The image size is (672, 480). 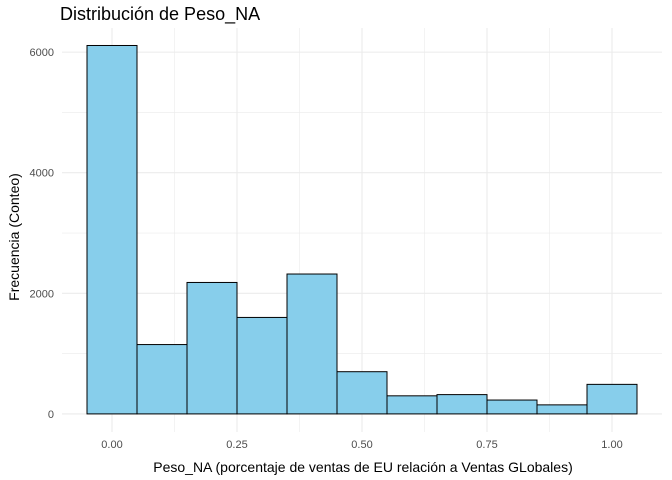 I want to click on x-tick-label: 1.00, so click(x=611, y=445).